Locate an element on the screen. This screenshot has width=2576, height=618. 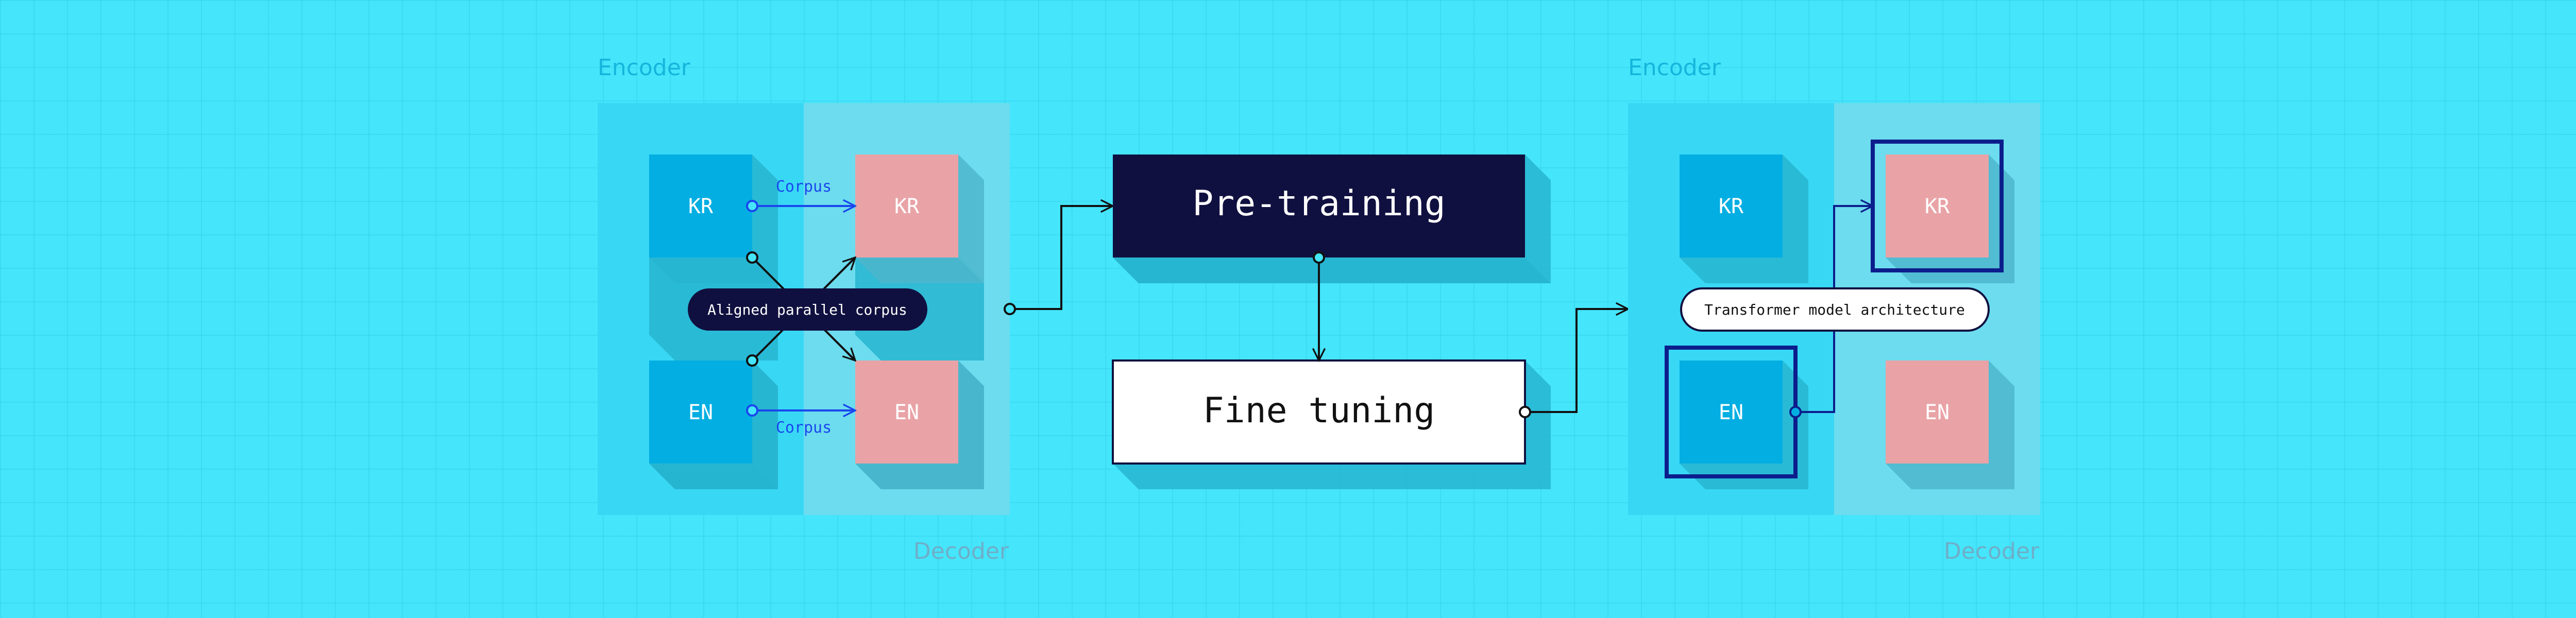
transformer-model-pill is located at coordinates (1835, 309).